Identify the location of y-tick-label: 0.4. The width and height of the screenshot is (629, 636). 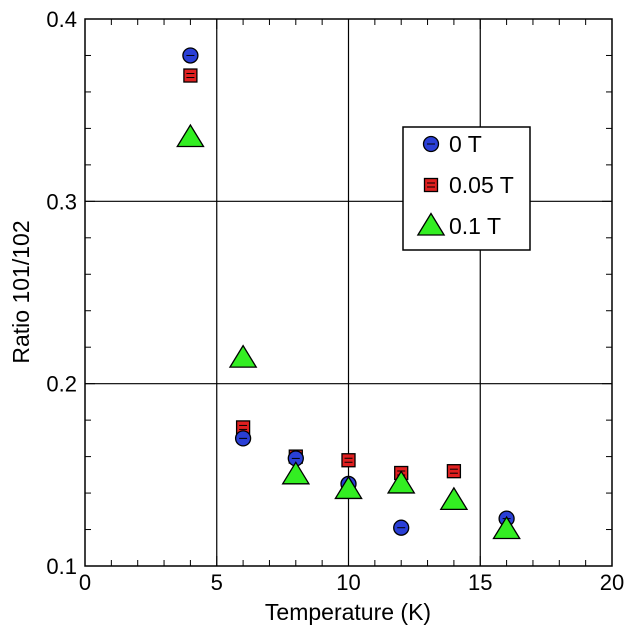
(61, 19).